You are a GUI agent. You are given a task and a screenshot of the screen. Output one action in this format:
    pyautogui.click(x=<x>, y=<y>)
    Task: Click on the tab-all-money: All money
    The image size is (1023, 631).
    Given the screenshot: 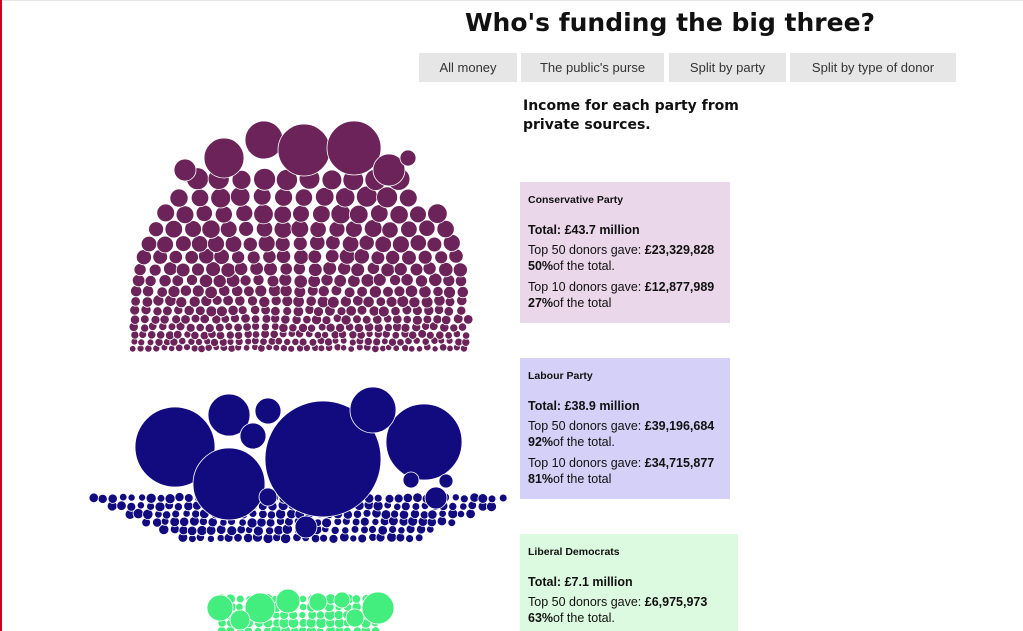 What is the action you would take?
    pyautogui.click(x=468, y=67)
    